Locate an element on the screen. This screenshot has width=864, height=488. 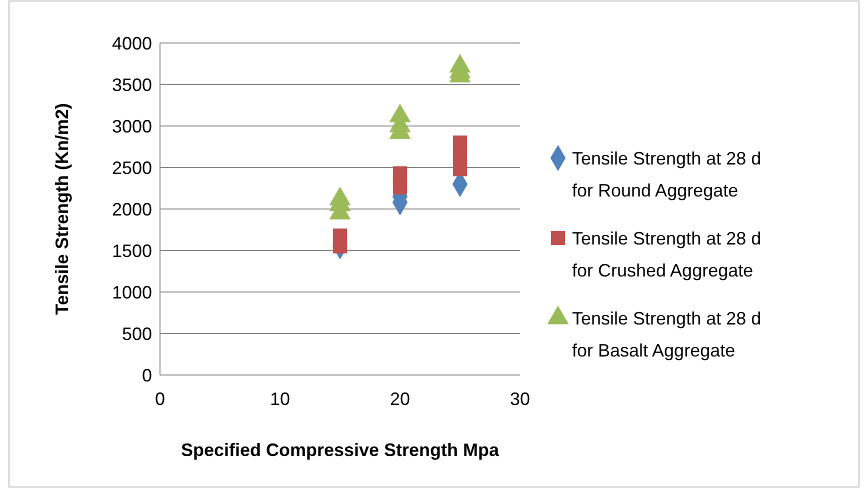
y-tick-label: 2000 is located at coordinates (132, 209).